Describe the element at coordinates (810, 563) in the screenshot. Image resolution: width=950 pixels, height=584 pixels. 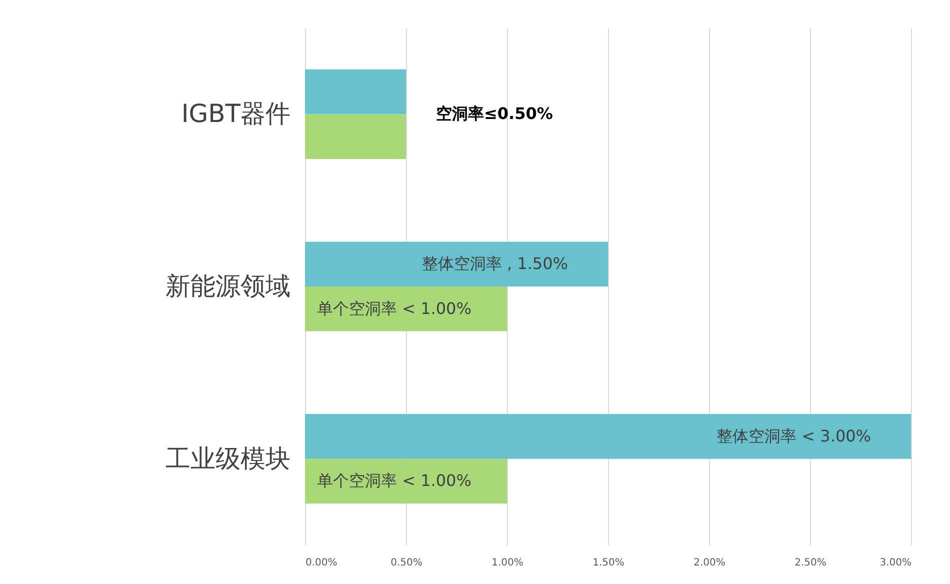
I see `x-tick-label: 2.50%` at that location.